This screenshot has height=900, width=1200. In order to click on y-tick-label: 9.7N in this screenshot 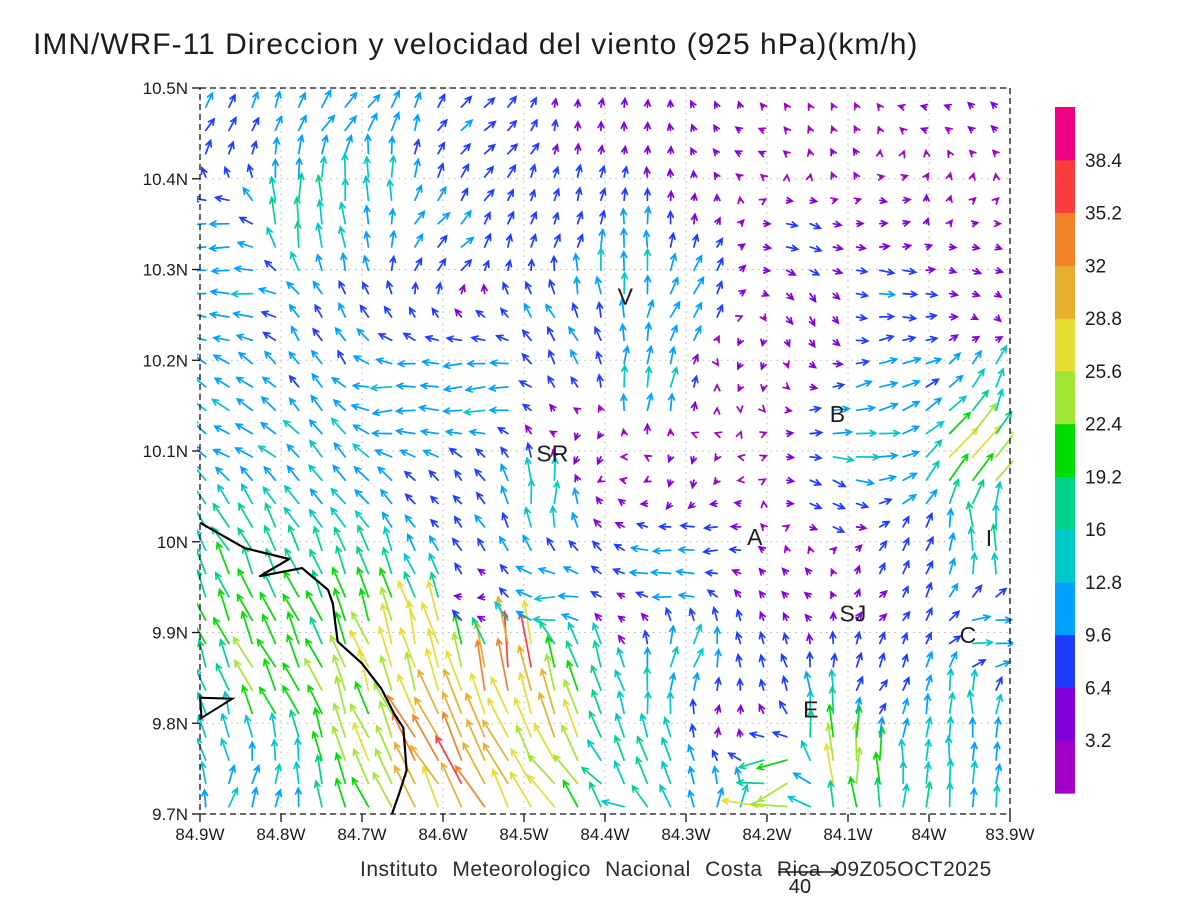, I will do `click(170, 814)`.